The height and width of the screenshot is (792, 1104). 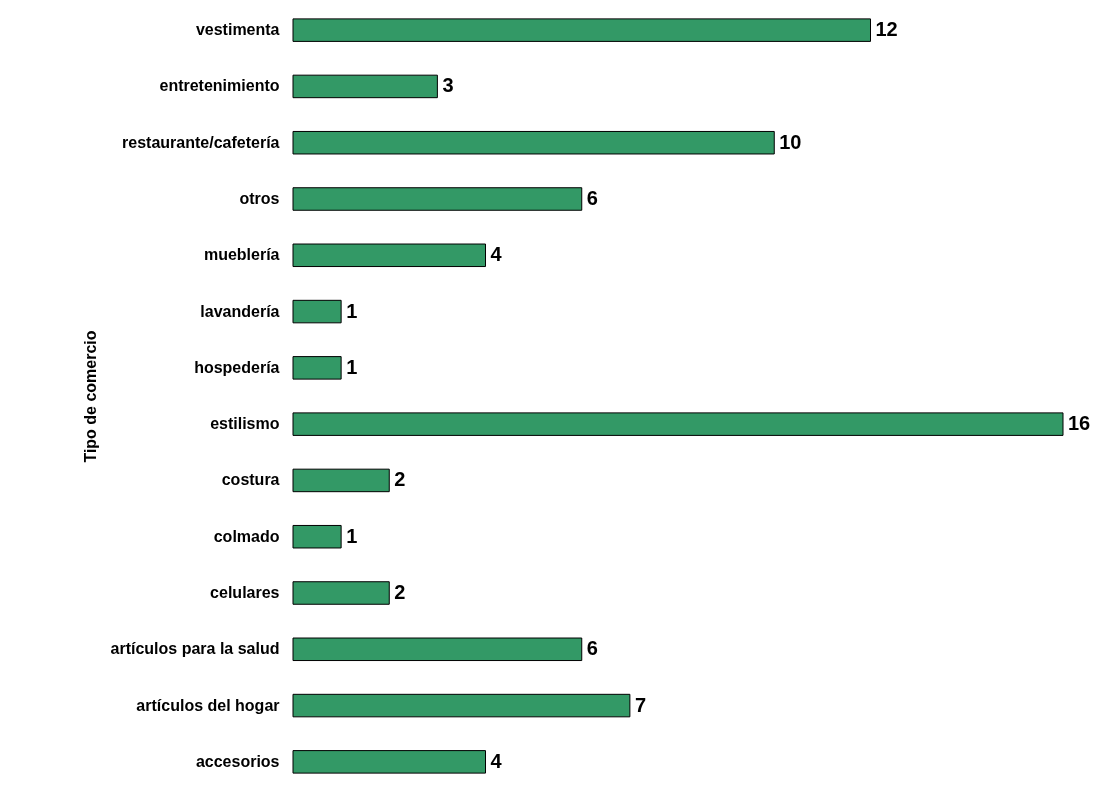 I want to click on y-tick-label: artículos del hogar, so click(x=208, y=705).